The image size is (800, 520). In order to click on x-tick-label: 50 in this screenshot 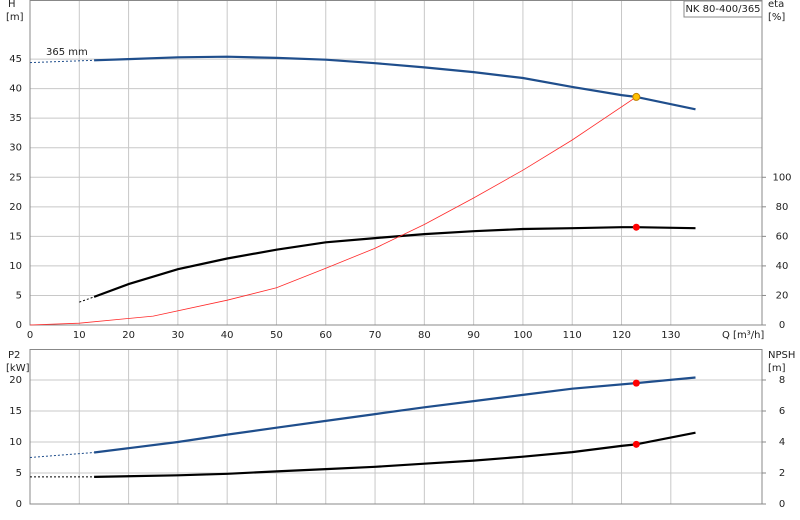, I will do `click(276, 335)`.